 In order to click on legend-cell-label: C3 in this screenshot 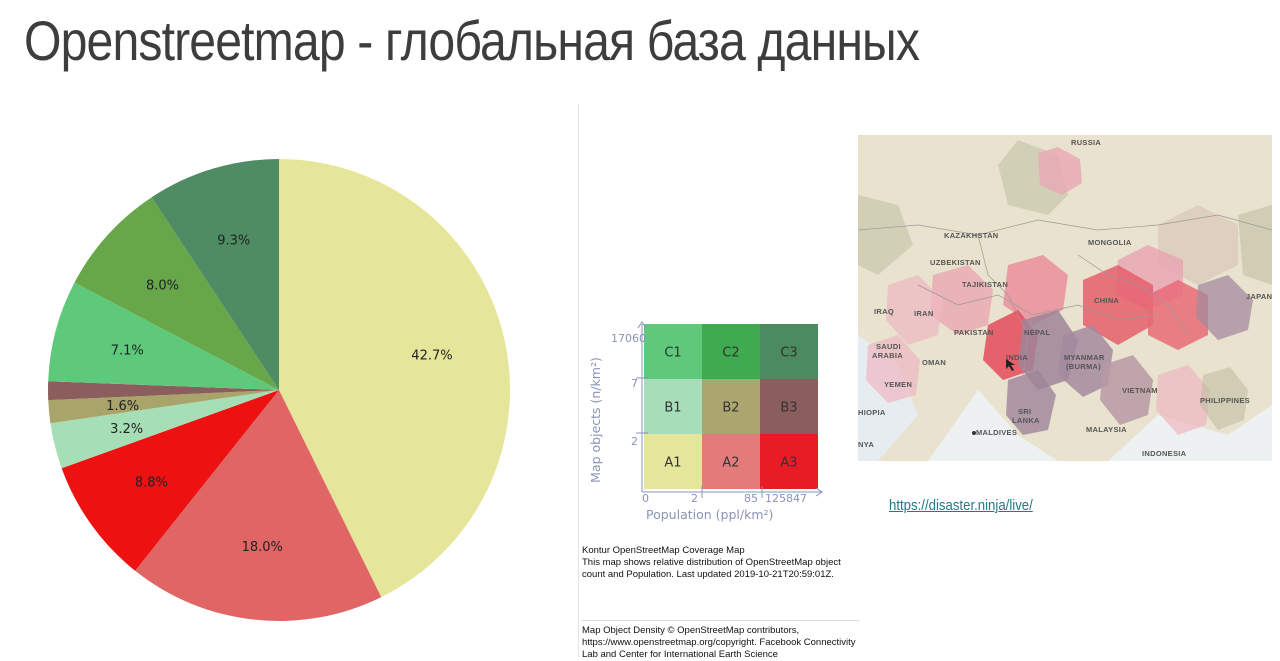, I will do `click(788, 353)`.